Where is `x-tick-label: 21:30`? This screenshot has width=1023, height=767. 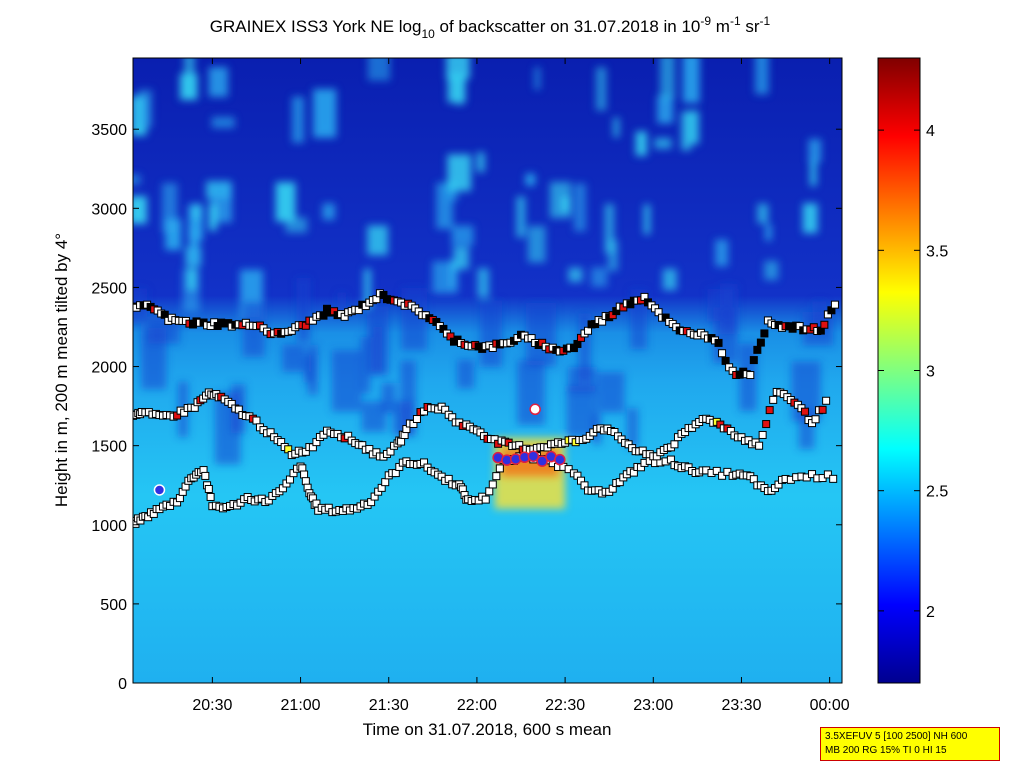
x-tick-label: 21:30 is located at coordinates (389, 705).